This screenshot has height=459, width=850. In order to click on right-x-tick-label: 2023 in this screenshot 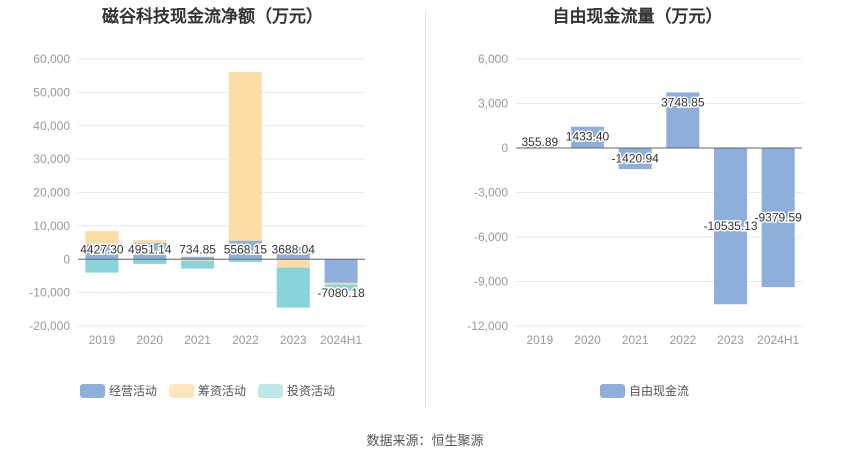, I will do `click(730, 340)`.